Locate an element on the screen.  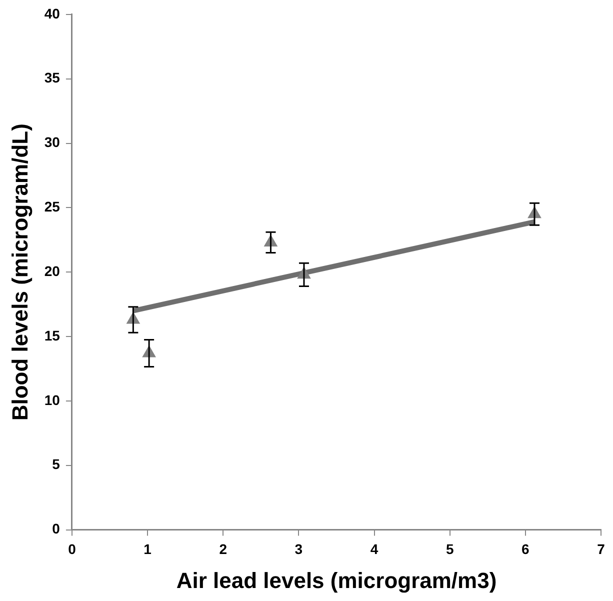
y-tick-label: 40 is located at coordinates (52, 13).